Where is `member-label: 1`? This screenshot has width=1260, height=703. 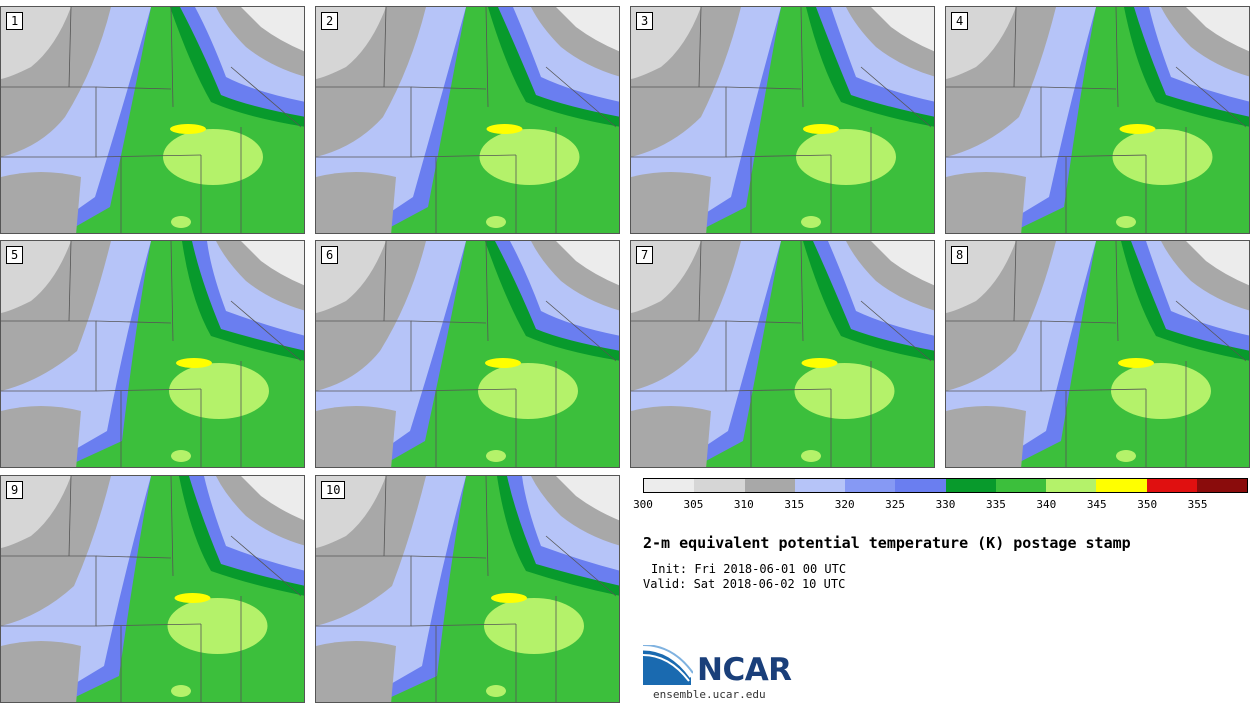 member-label: 1 is located at coordinates (15, 21).